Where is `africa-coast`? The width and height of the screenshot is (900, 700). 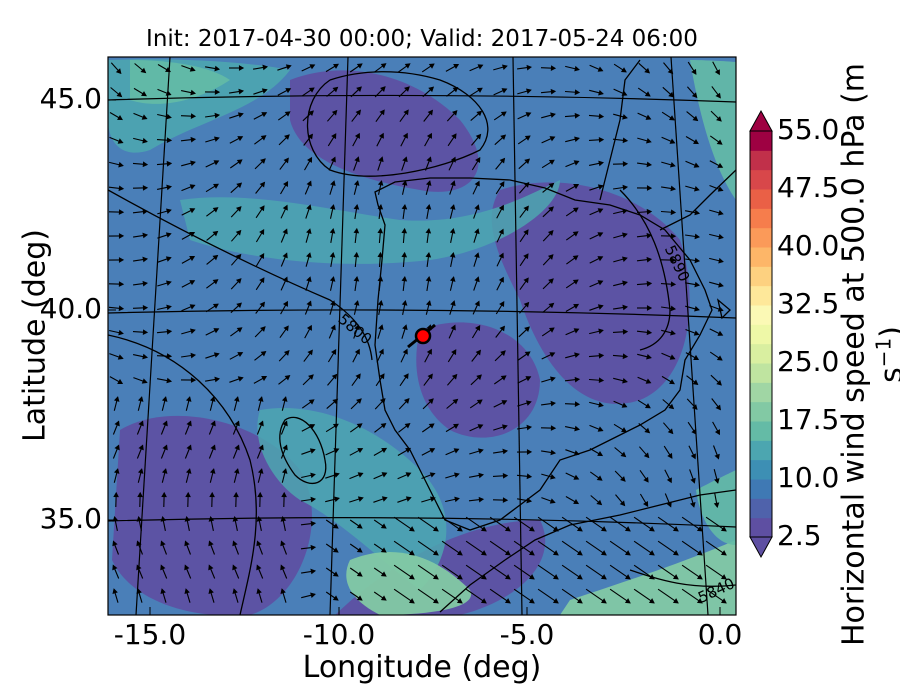 africa-coast is located at coordinates (587, 551).